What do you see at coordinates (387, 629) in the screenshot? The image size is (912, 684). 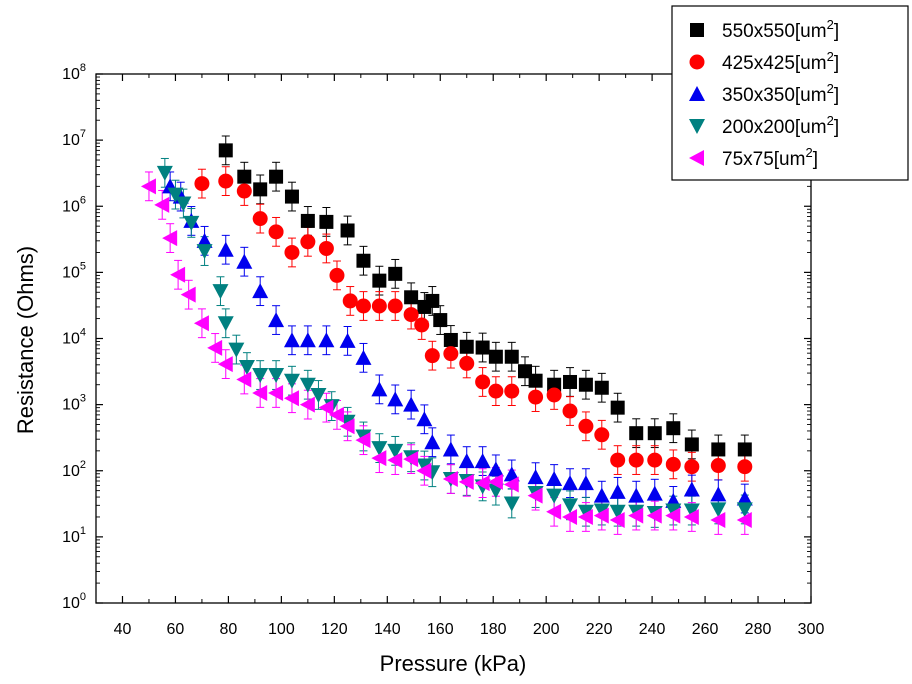 I see `x-tick-label: 140` at bounding box center [387, 629].